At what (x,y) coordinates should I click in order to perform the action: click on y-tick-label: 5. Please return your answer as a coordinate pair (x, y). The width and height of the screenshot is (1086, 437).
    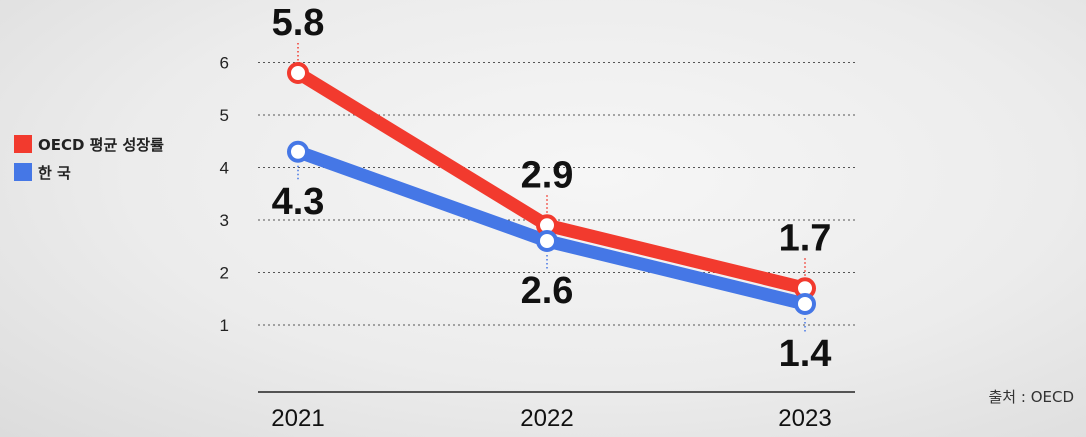
    Looking at the image, I should click on (224, 115).